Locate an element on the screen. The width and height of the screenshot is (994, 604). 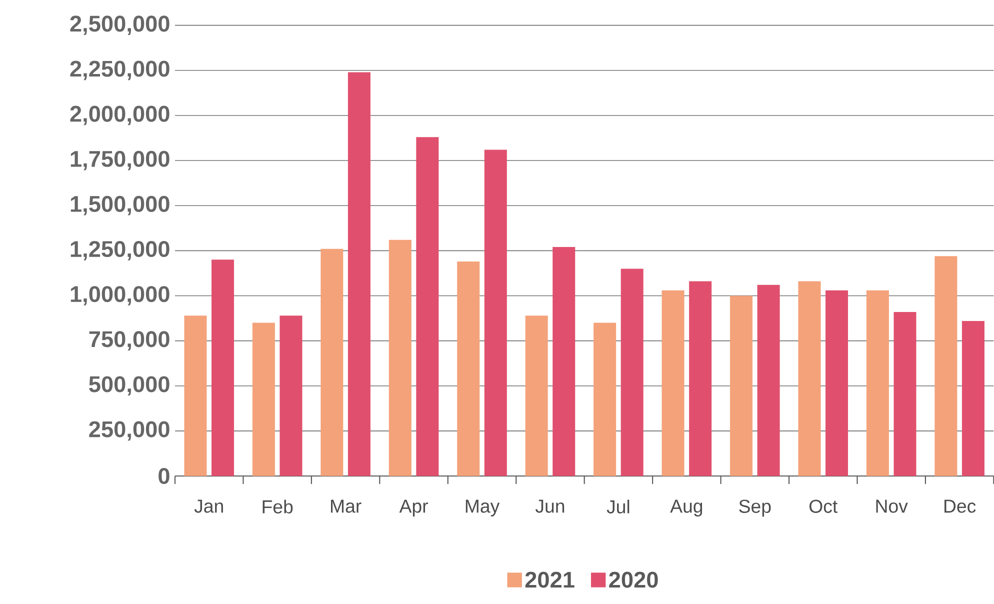
x-tick-label: Jul is located at coordinates (618, 507).